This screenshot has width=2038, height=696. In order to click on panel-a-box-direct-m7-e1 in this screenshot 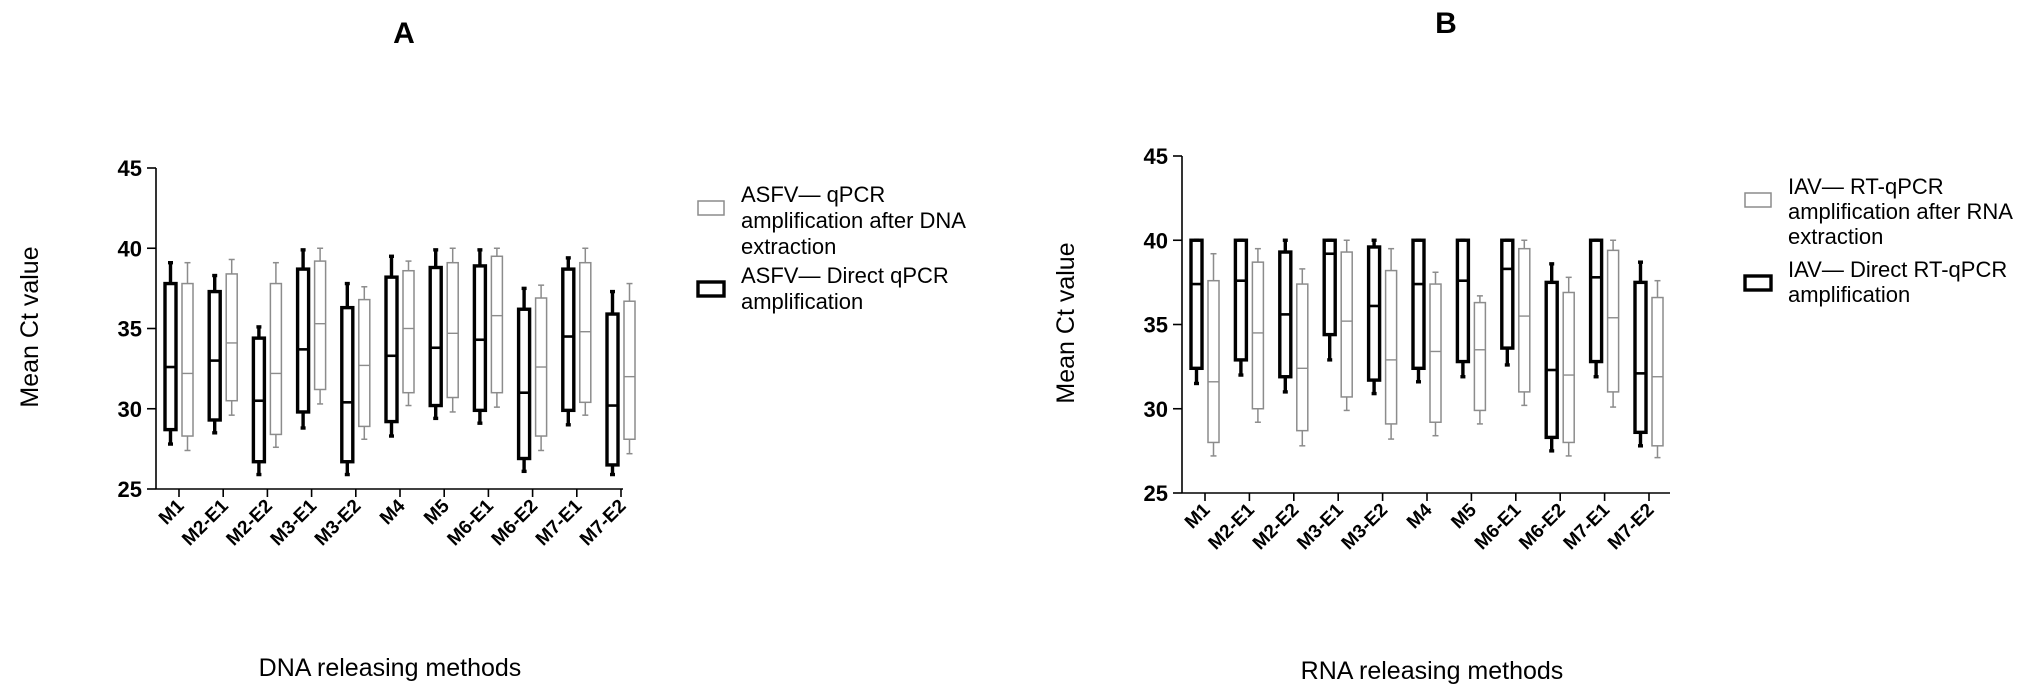, I will do `click(568, 341)`.